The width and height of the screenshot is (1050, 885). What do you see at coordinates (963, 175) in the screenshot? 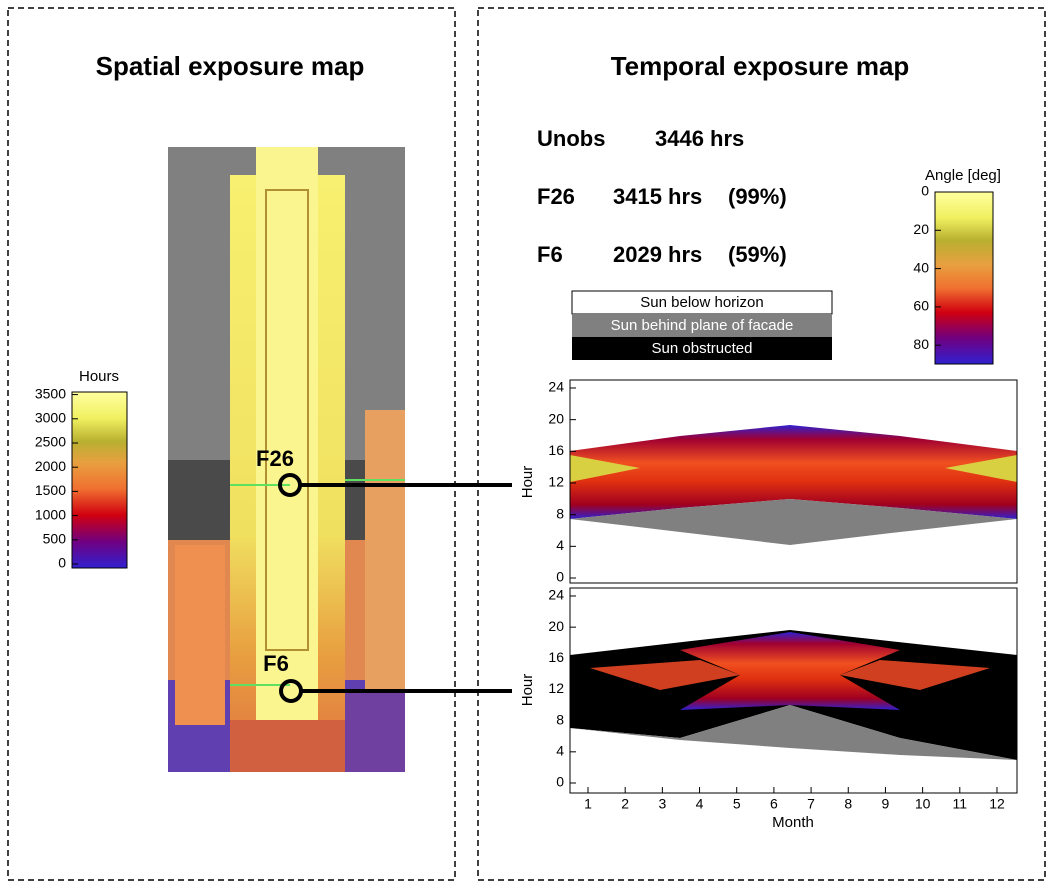
I see `colorbar-title: Angle [deg]` at bounding box center [963, 175].